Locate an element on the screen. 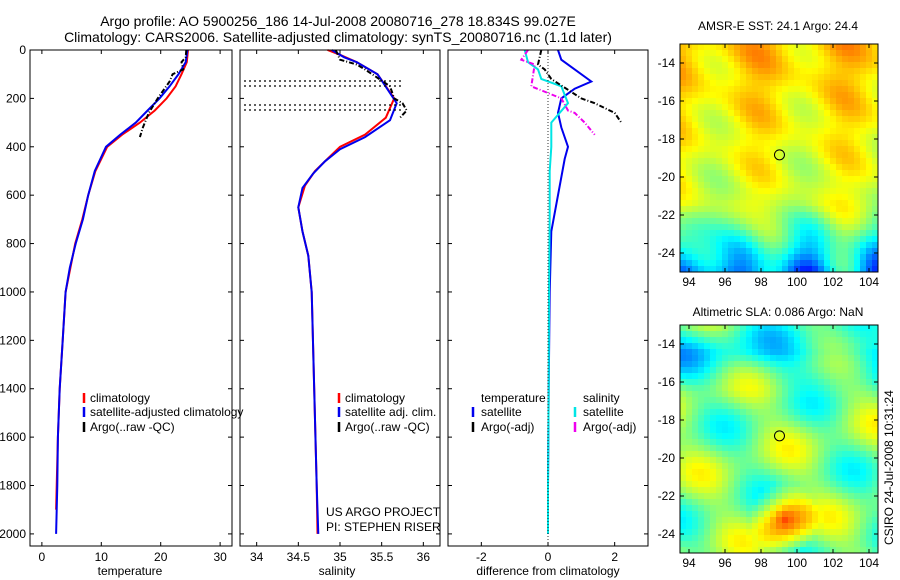  sla-map-title: Altimetric SLA: 0.086 Argo: NaN is located at coordinates (778, 312).